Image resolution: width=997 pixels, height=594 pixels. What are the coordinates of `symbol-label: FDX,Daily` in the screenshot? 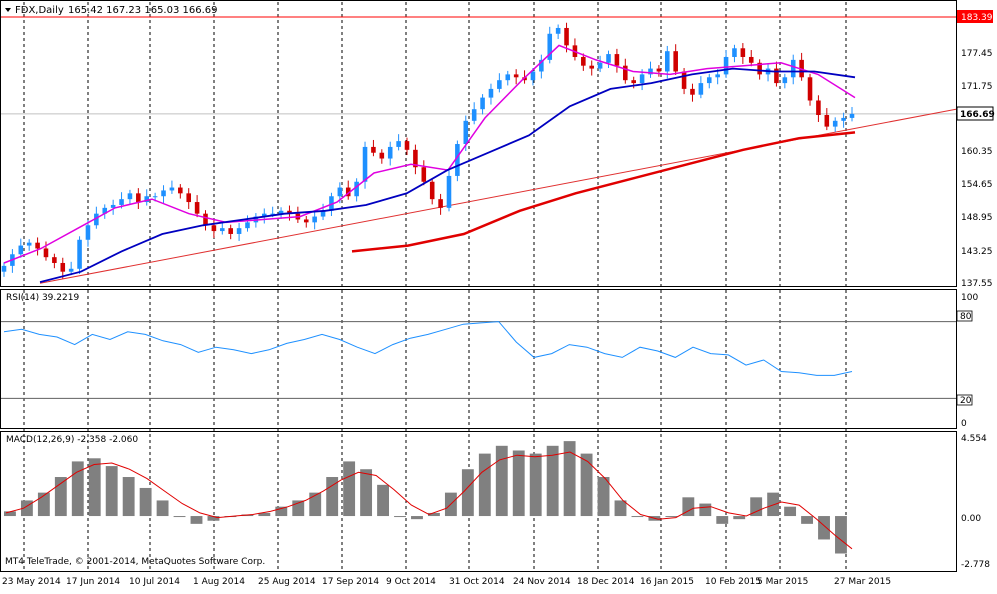 It's located at (39, 10).